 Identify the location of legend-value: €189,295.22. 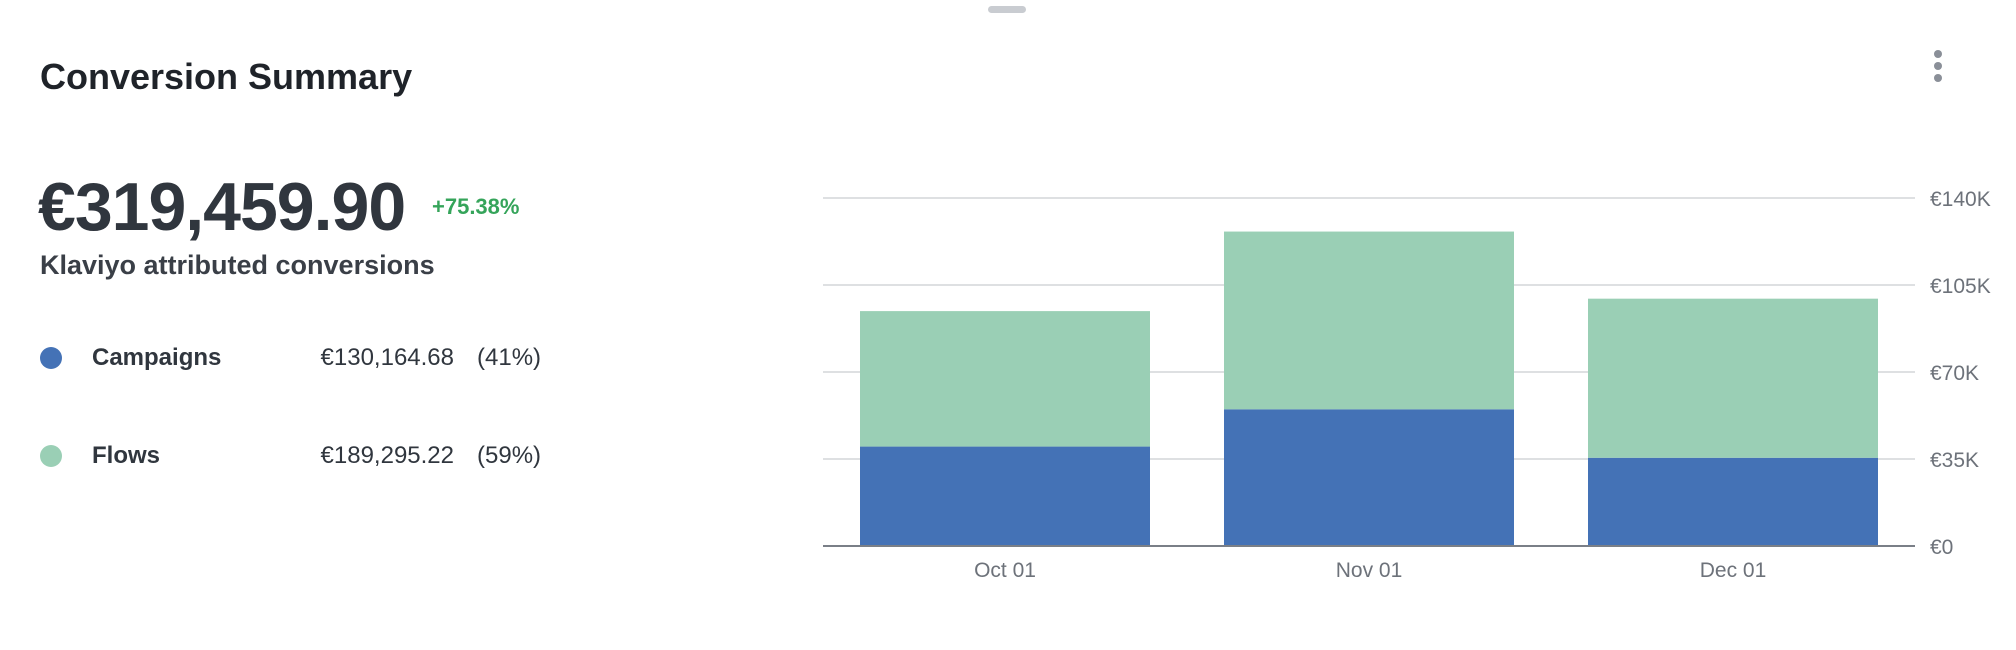
(387, 455).